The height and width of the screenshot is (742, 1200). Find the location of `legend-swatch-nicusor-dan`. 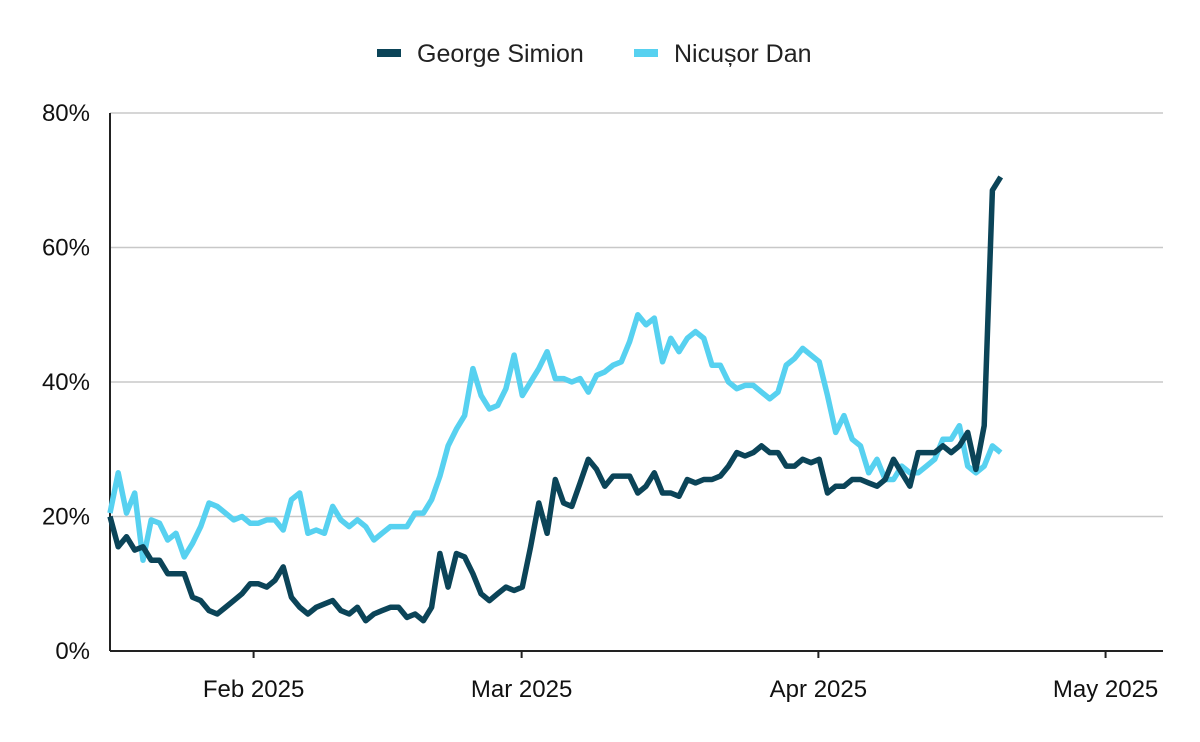

legend-swatch-nicusor-dan is located at coordinates (646, 53).